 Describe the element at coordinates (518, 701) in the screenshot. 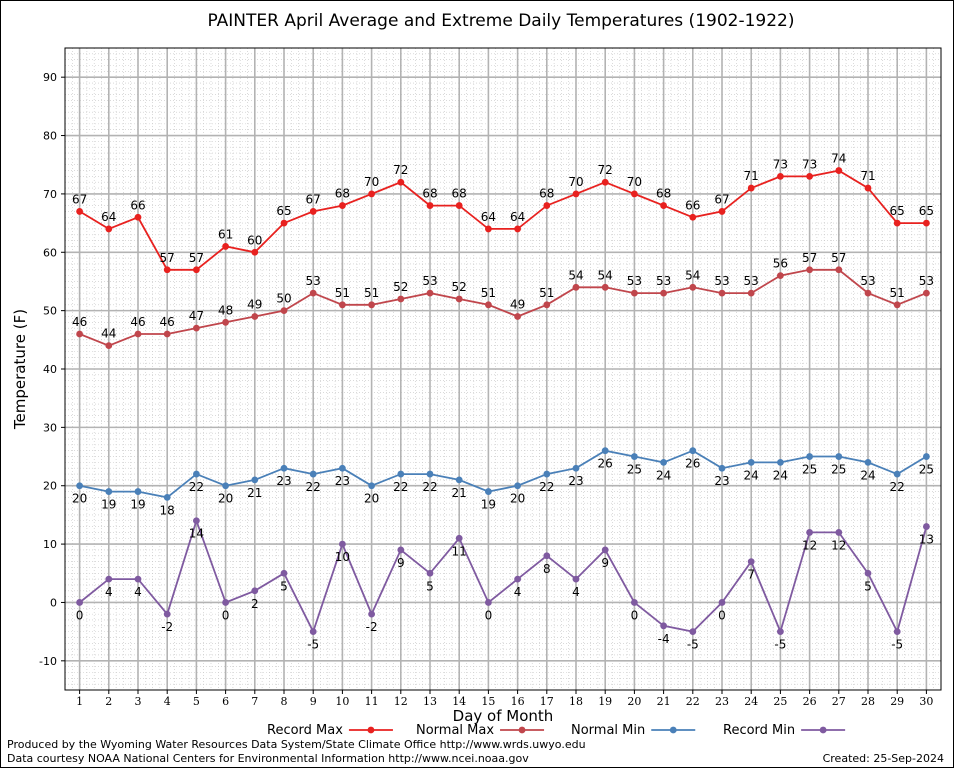

I see `x-tick-label: 16` at that location.